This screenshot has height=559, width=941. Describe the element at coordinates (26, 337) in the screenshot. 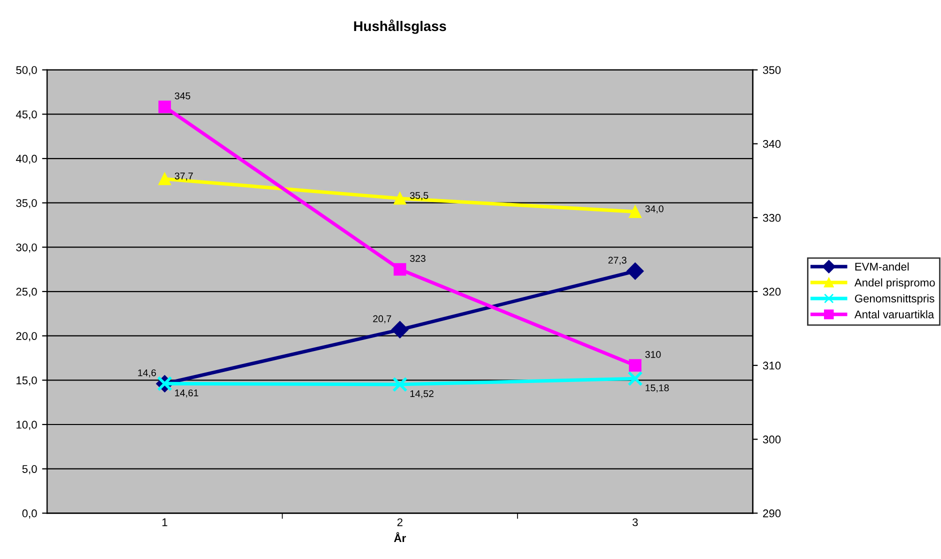

I see `y-tick-label: 20,0` at that location.